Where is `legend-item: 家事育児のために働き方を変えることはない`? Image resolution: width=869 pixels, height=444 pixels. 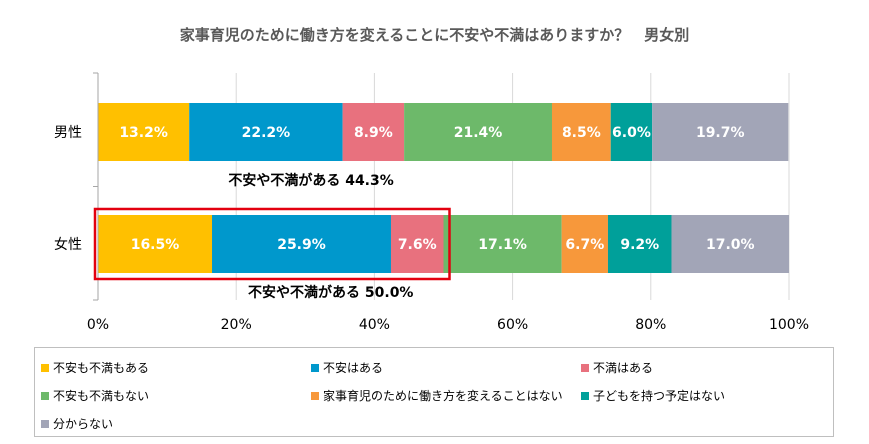 legend-item: 家事育児のために働き方を変えることはない is located at coordinates (437, 395).